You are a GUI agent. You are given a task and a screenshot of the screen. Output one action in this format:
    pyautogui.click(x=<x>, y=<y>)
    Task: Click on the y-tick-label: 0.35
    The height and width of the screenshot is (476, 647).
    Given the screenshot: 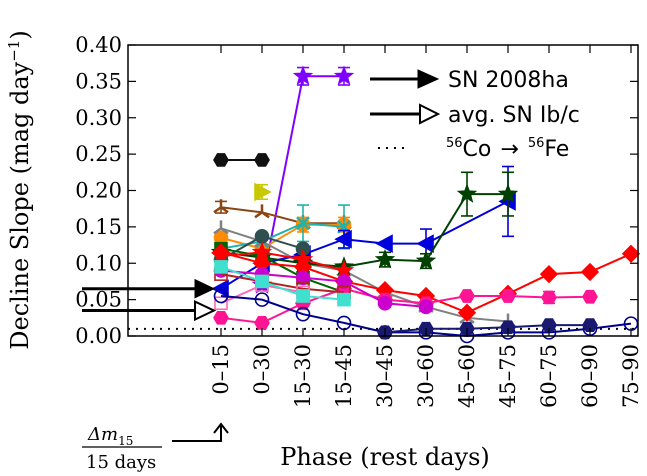 What is the action you would take?
    pyautogui.click(x=98, y=81)
    